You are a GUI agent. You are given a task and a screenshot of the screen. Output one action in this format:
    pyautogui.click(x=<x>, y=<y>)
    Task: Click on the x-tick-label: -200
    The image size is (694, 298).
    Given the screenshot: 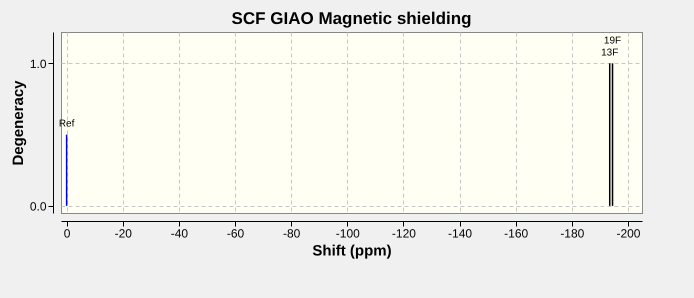 What is the action you would take?
    pyautogui.click(x=628, y=233)
    